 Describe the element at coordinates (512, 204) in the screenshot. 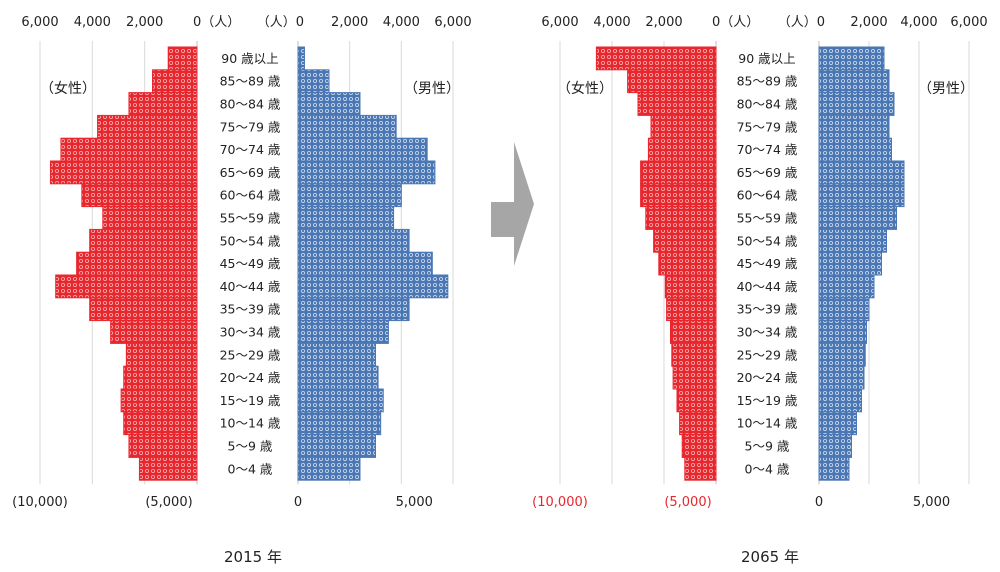

I see `right-arrow-icon` at that location.